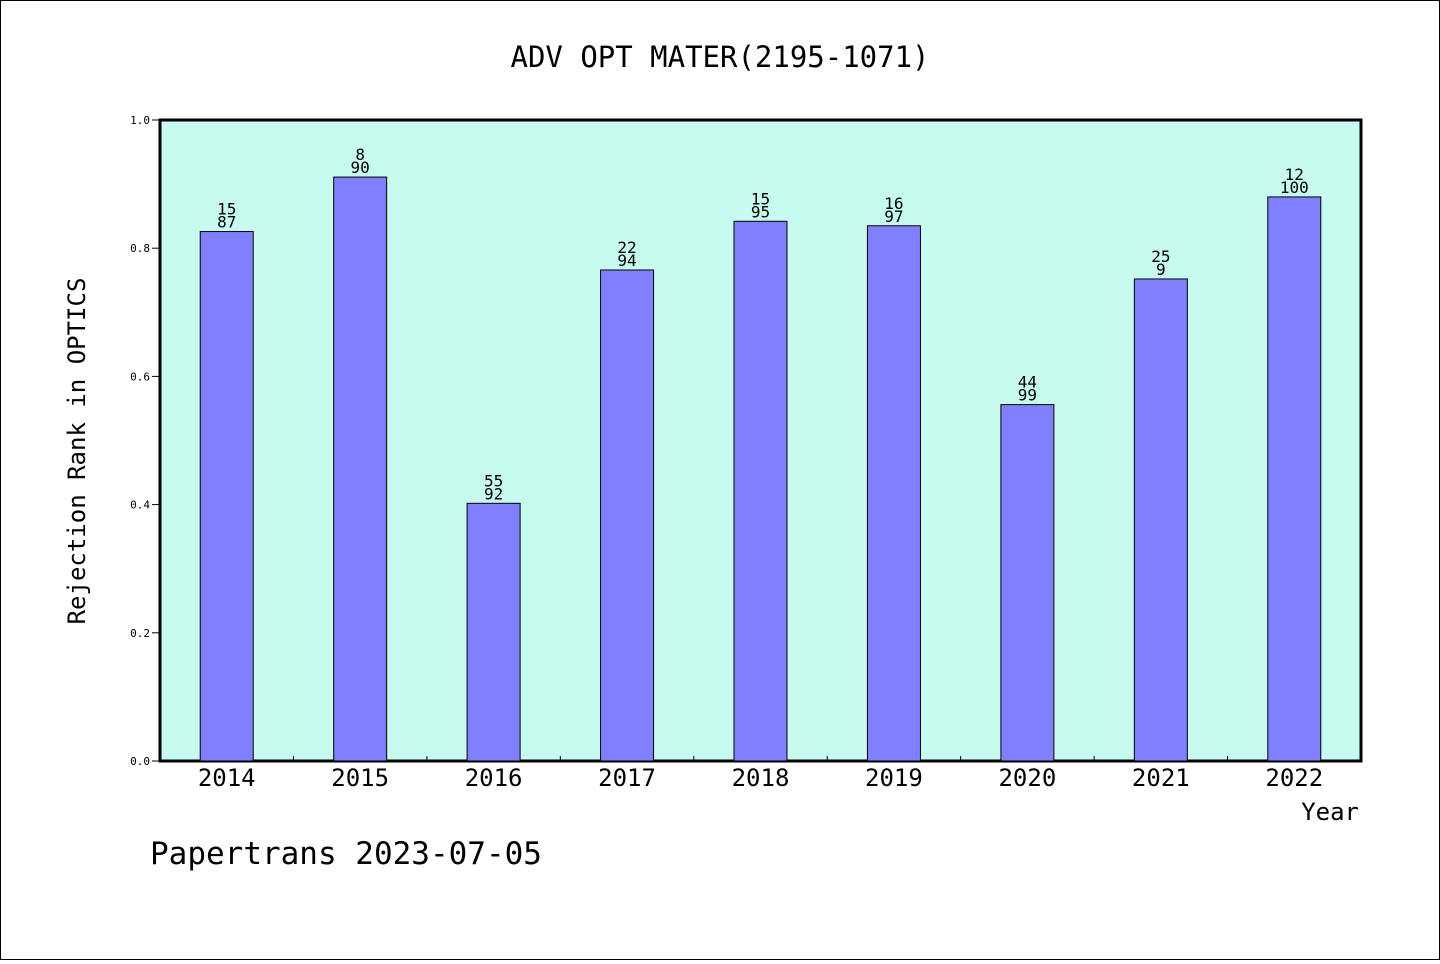  Describe the element at coordinates (761, 778) in the screenshot. I see `x-tick-label: 2018` at that location.